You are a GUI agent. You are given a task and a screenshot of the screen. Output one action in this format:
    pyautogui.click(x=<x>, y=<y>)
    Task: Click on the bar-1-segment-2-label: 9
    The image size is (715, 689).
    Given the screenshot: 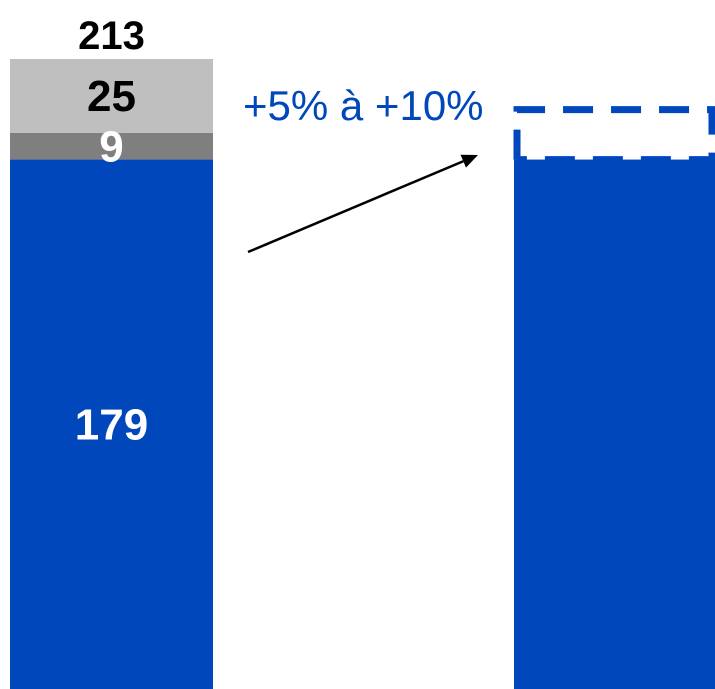 What is the action you would take?
    pyautogui.click(x=111, y=146)
    